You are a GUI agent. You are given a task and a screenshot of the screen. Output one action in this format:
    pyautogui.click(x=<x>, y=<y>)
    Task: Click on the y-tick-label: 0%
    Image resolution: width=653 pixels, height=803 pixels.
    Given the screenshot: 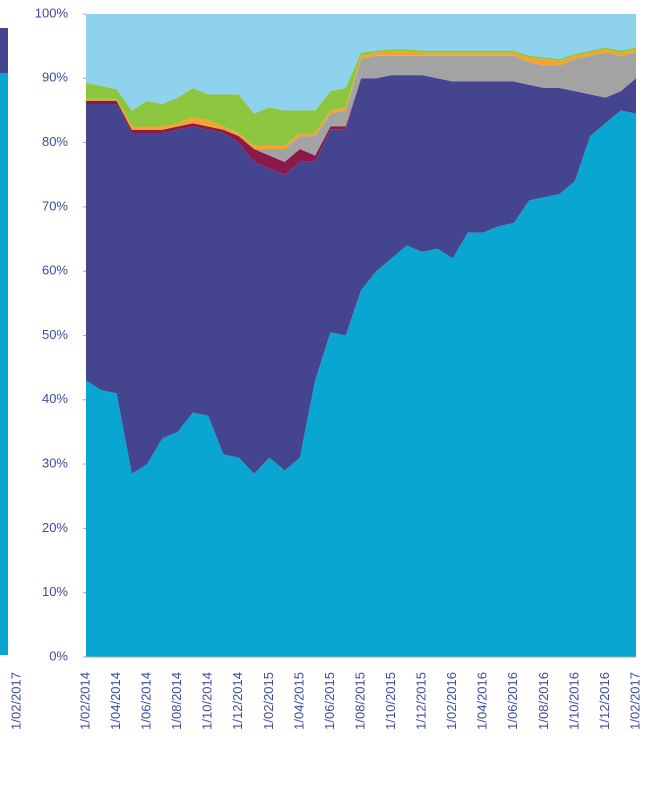 What is the action you would take?
    pyautogui.click(x=58, y=655)
    